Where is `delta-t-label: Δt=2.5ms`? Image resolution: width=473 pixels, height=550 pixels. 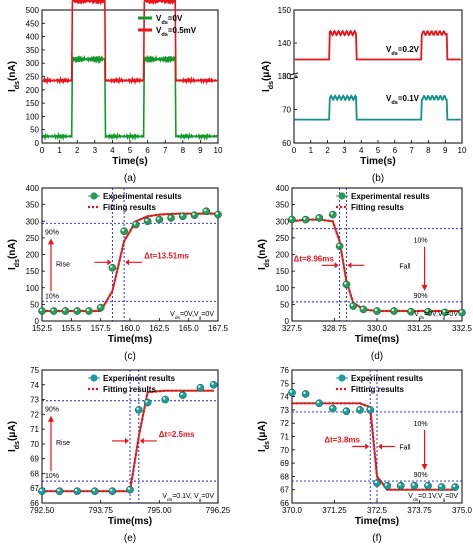 delta-t-label: Δt=2.5ms is located at coordinates (177, 434).